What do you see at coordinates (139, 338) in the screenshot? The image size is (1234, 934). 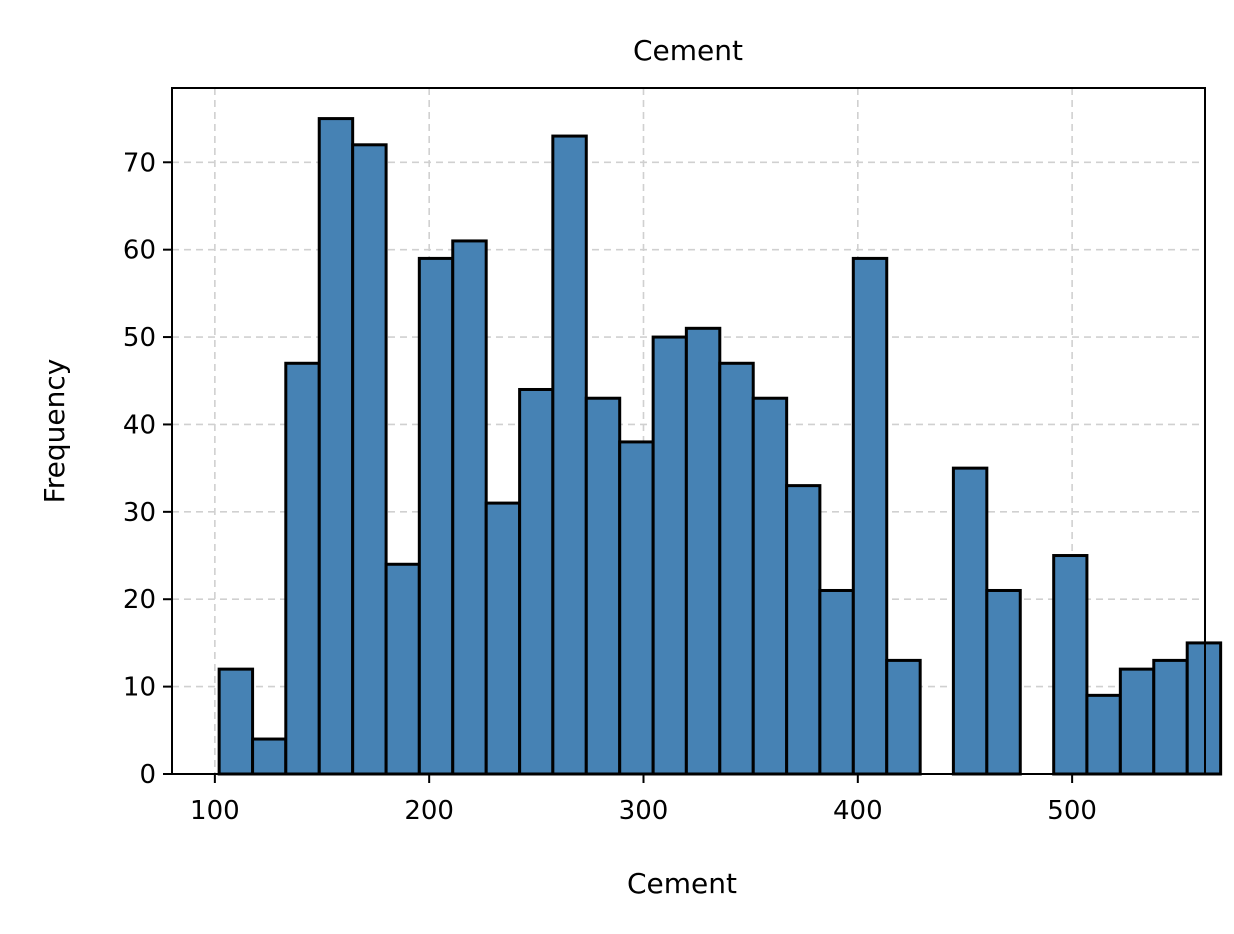 I see `y-tick-label: 50` at bounding box center [139, 338].